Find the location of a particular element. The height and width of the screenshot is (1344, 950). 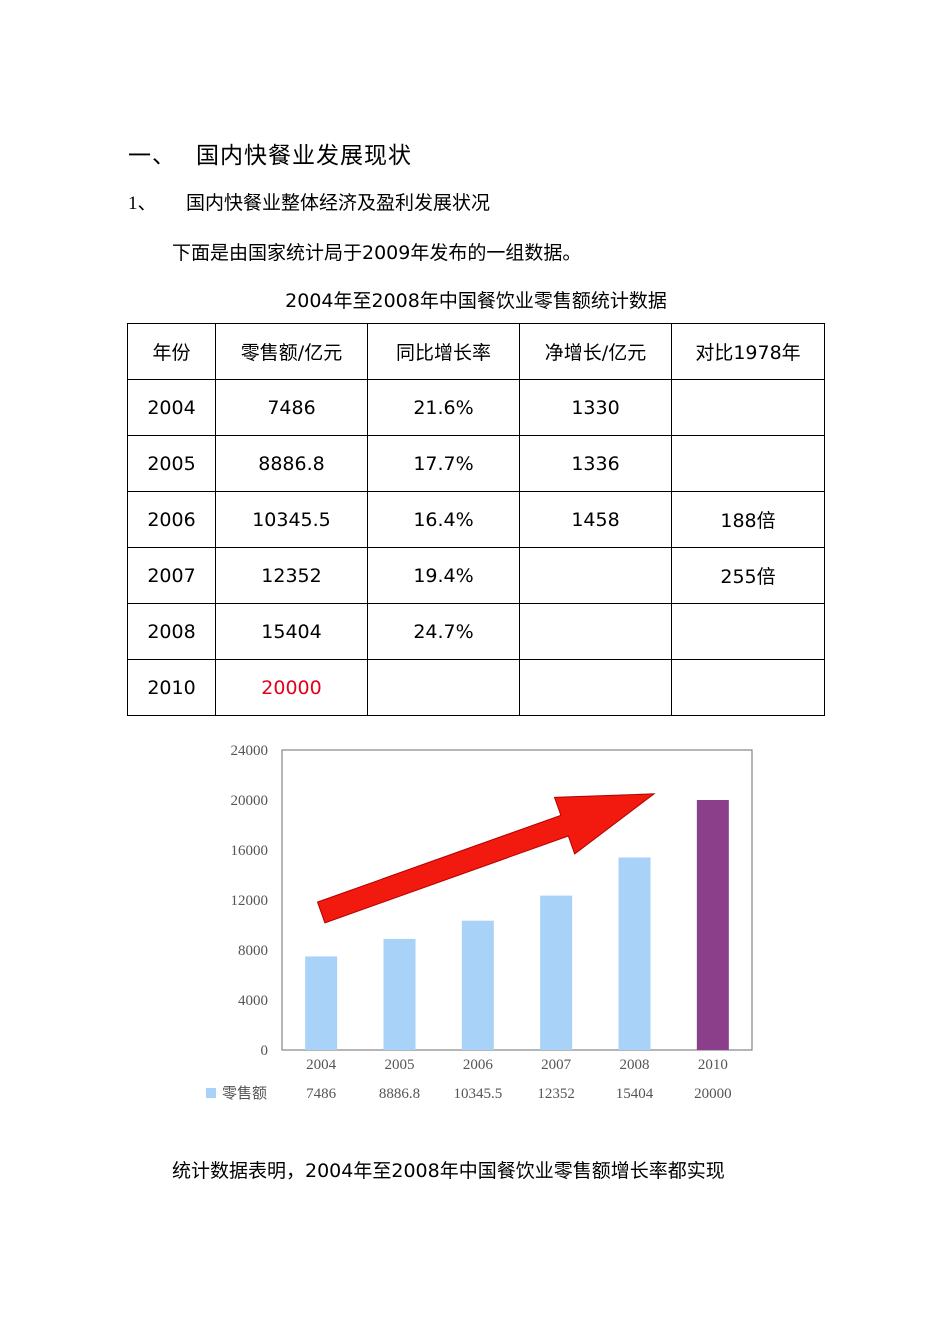

data-value-label: 12352 is located at coordinates (556, 1094).